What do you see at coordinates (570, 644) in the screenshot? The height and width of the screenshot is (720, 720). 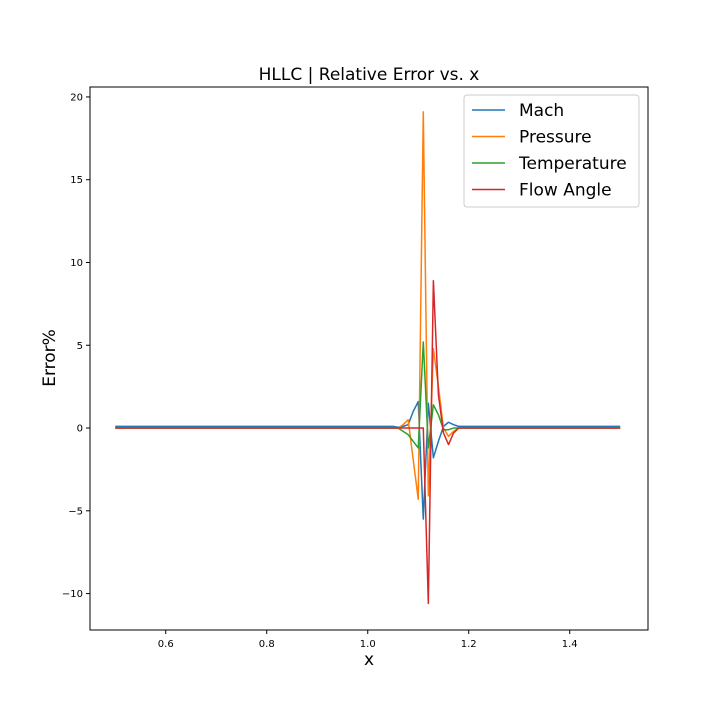 I see `x-tick-label: 1.4` at bounding box center [570, 644].